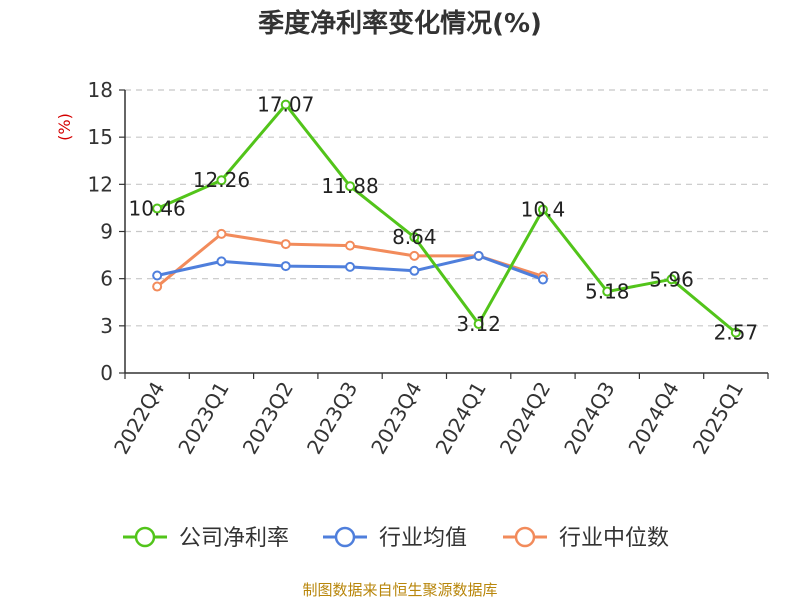 This screenshot has height=600, width=800. I want to click on data-label: 3.12, so click(478, 324).